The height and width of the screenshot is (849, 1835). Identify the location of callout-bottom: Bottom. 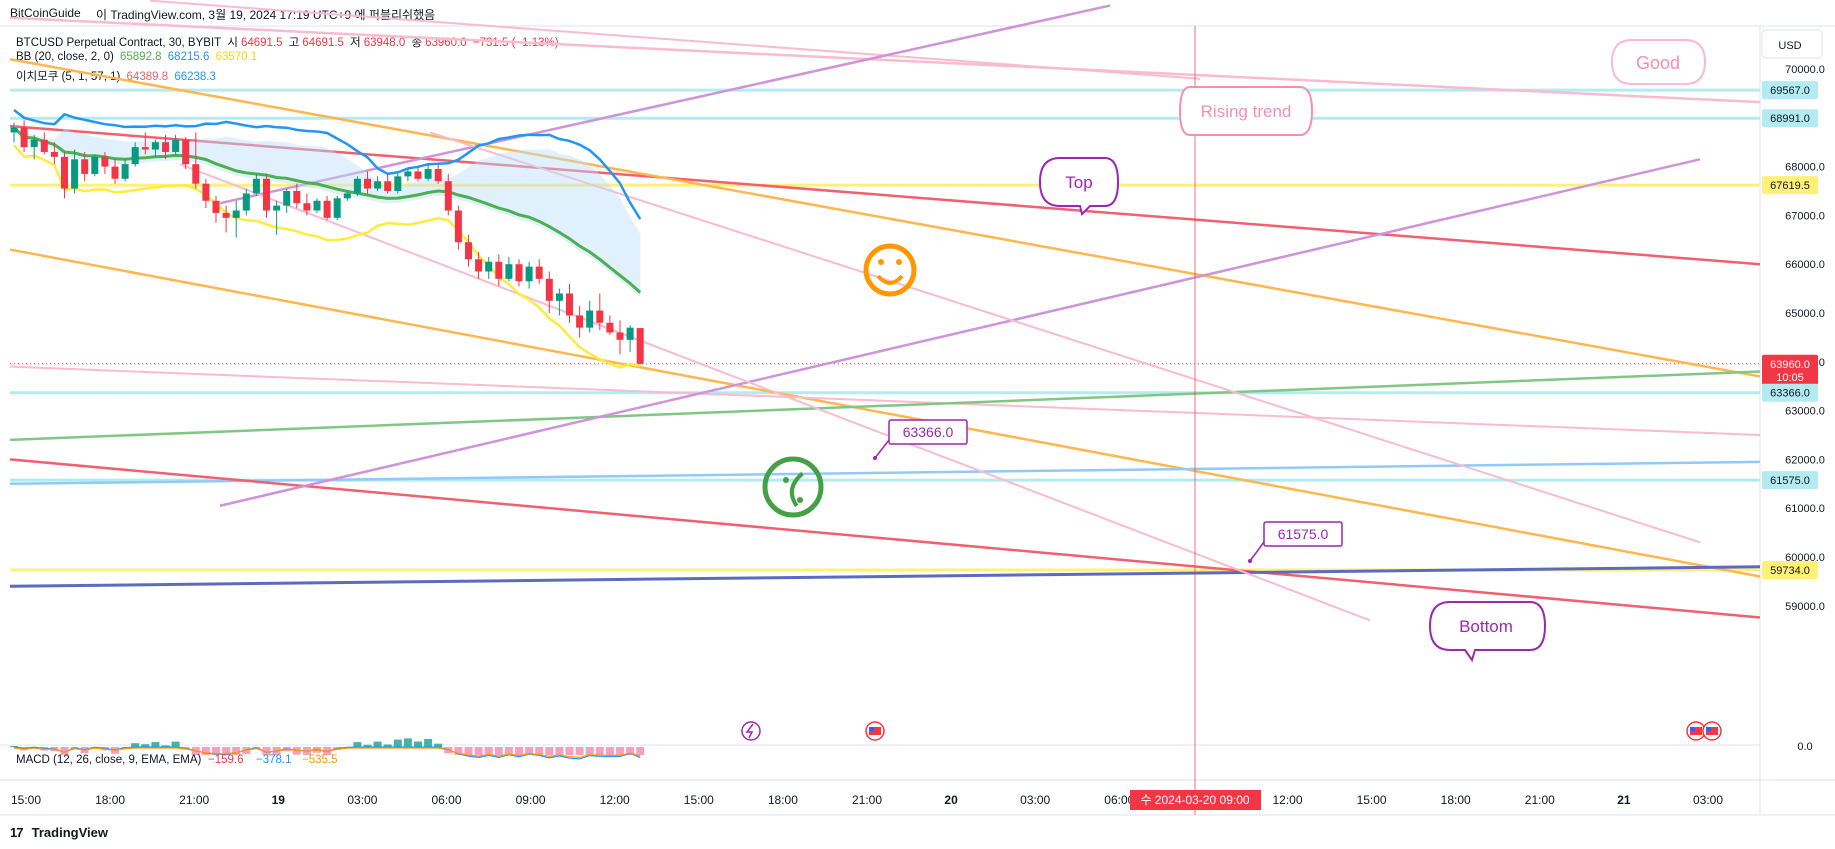
(1487, 632).